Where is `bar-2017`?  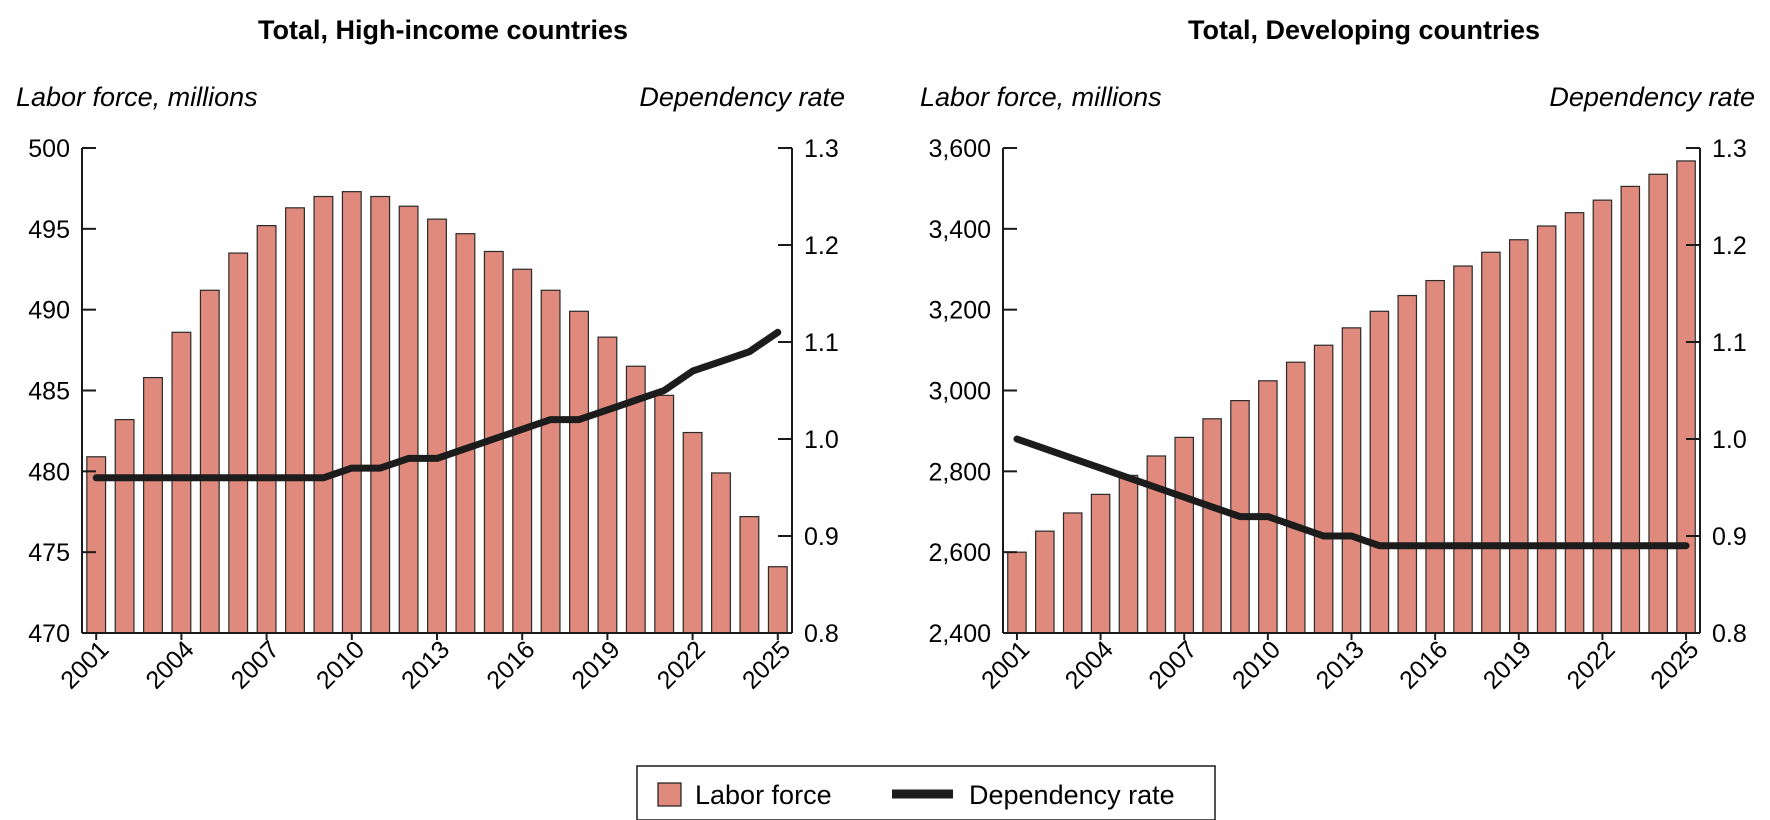
bar-2017 is located at coordinates (550, 461).